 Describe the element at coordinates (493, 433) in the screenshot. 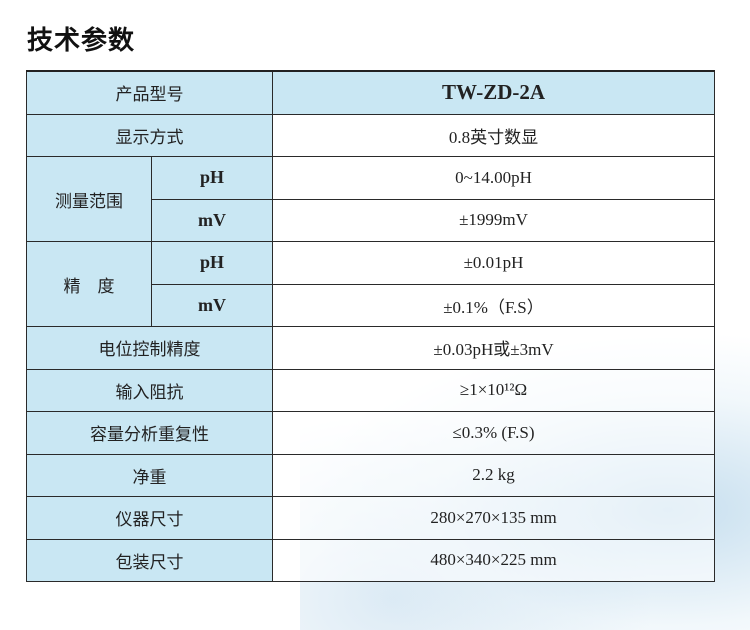

I see `row-value: ≤0.3% (F.S)` at that location.